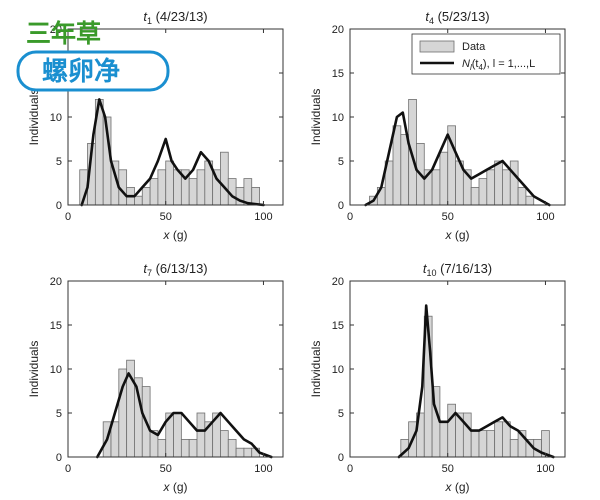 Image resolution: width=600 pixels, height=500 pixels. I want to click on brand-logo: 三年草 螺卵净, so click(93, 55).